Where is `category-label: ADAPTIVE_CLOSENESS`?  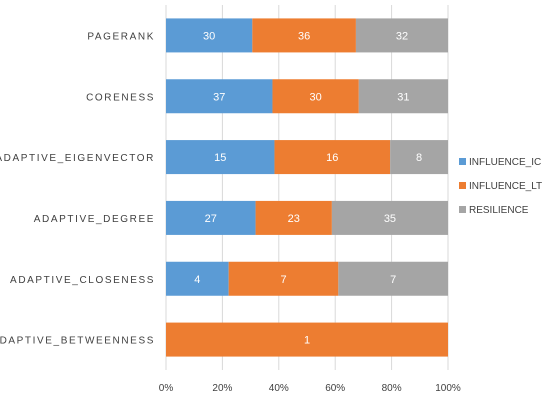
category-label: ADAPTIVE_CLOSENESS is located at coordinates (82, 280).